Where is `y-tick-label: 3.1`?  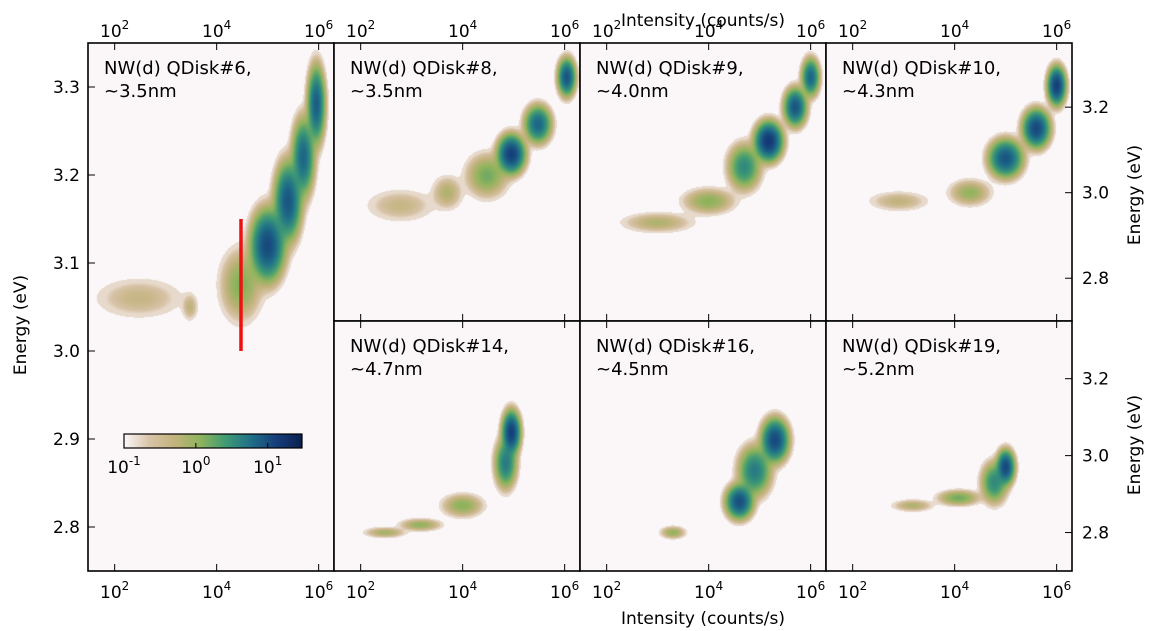
y-tick-label: 3.1 is located at coordinates (66, 264).